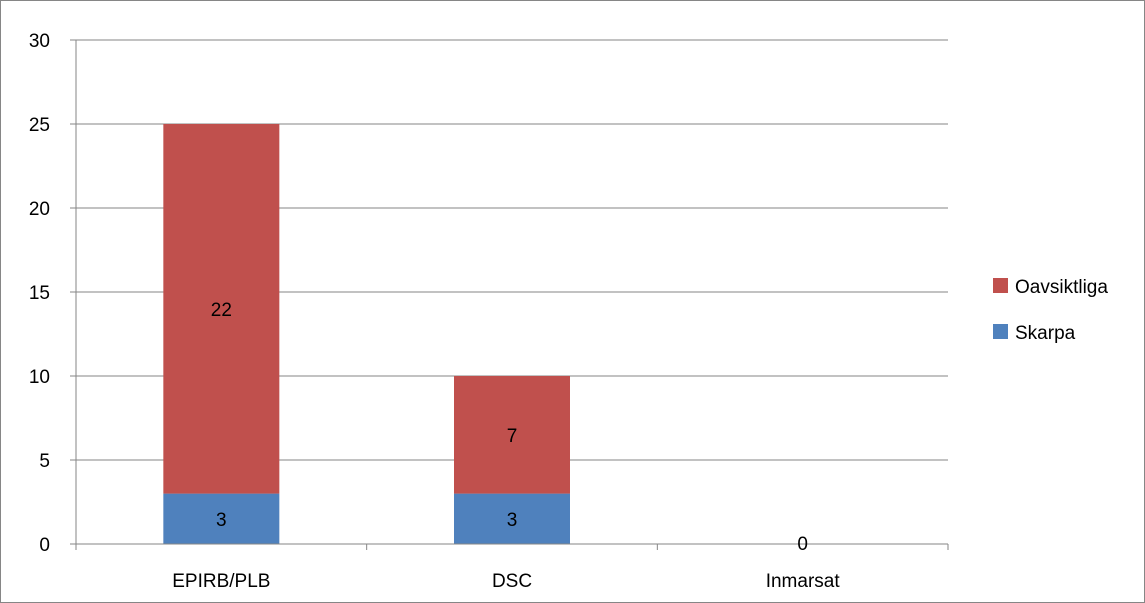 The height and width of the screenshot is (603, 1145). I want to click on y-tick-labels: 0 5 10 15 20 25 30, so click(39, 293).